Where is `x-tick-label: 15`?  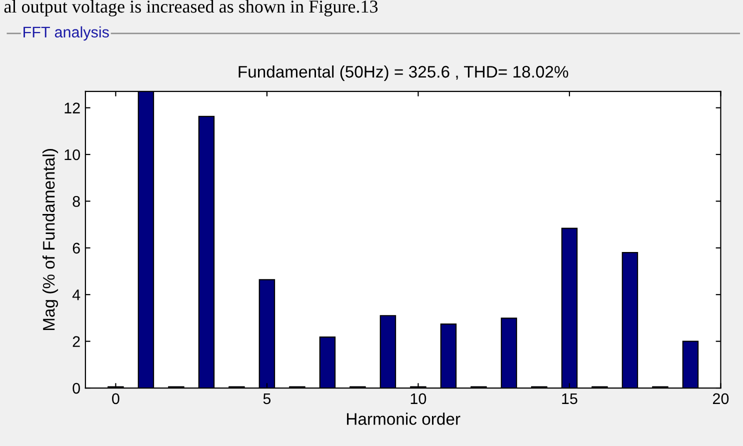 x-tick-label: 15 is located at coordinates (570, 398).